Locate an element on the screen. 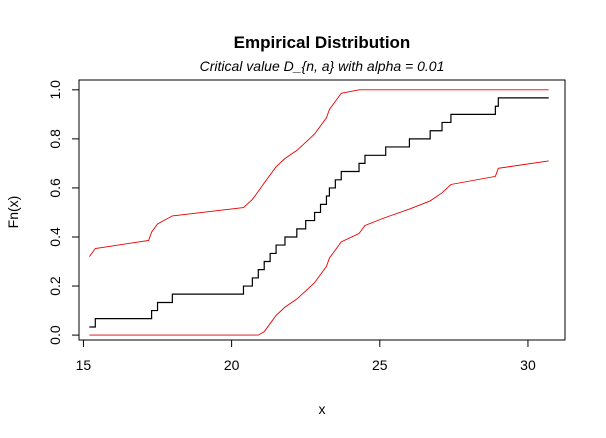  x-tick-label: 30 is located at coordinates (528, 365).